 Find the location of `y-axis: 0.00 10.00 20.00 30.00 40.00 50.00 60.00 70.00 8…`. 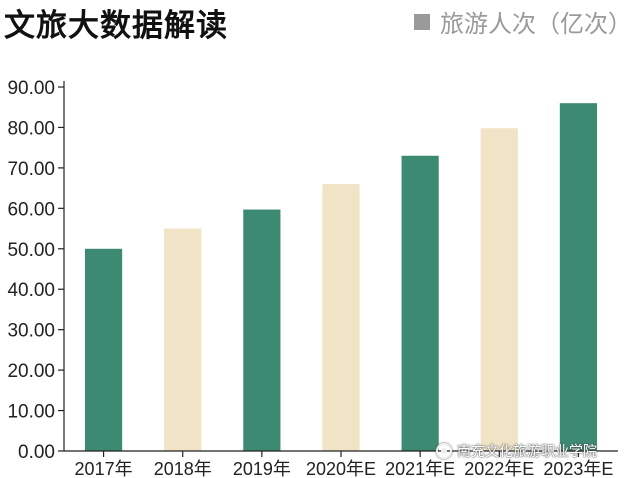

y-axis: 0.00 10.00 20.00 30.00 40.00 50.00 60.00 70.00 8… is located at coordinates (36, 270).